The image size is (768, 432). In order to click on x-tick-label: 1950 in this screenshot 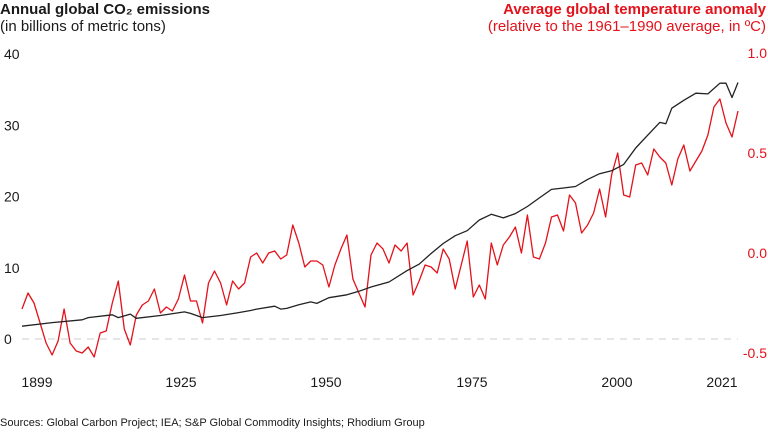, I will do `click(325, 382)`.